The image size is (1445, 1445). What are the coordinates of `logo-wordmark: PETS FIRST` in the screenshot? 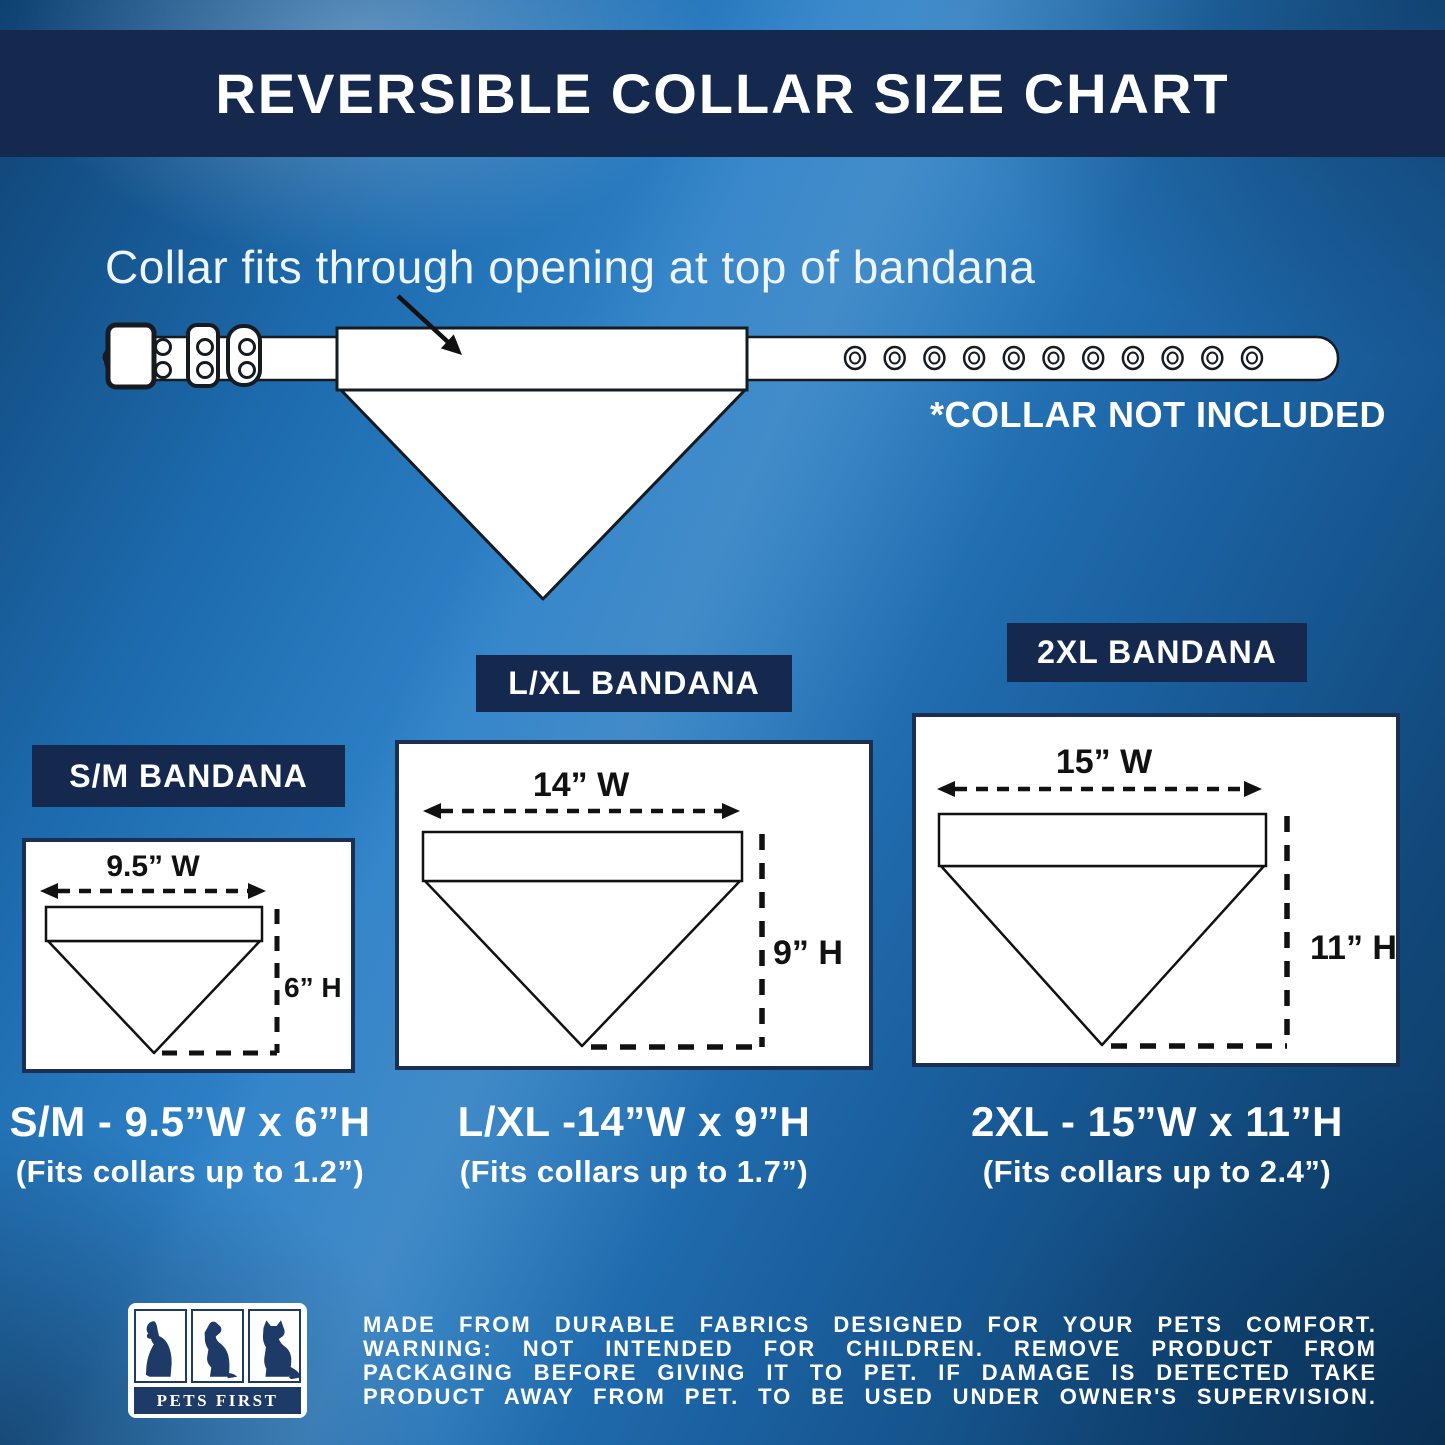 It's located at (217, 1400).